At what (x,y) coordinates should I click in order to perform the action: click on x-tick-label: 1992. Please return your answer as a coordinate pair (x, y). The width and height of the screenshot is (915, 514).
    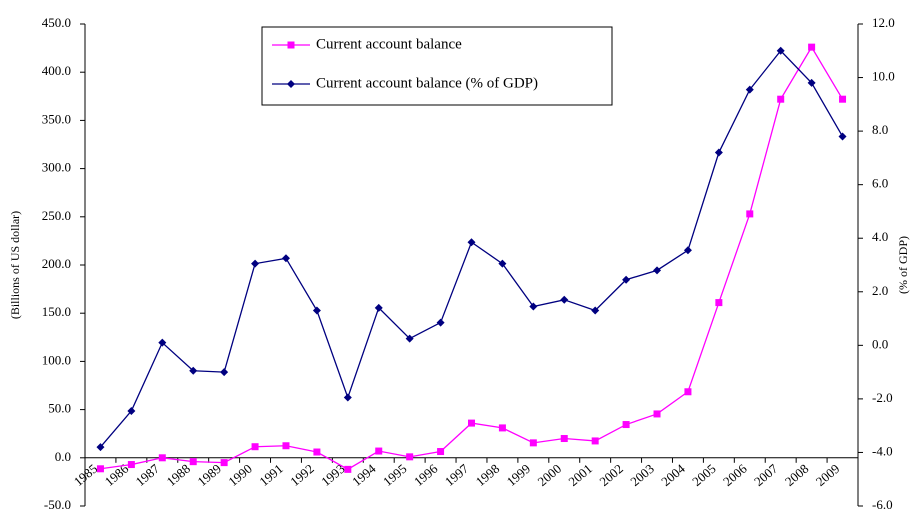
    Looking at the image, I should click on (302, 475).